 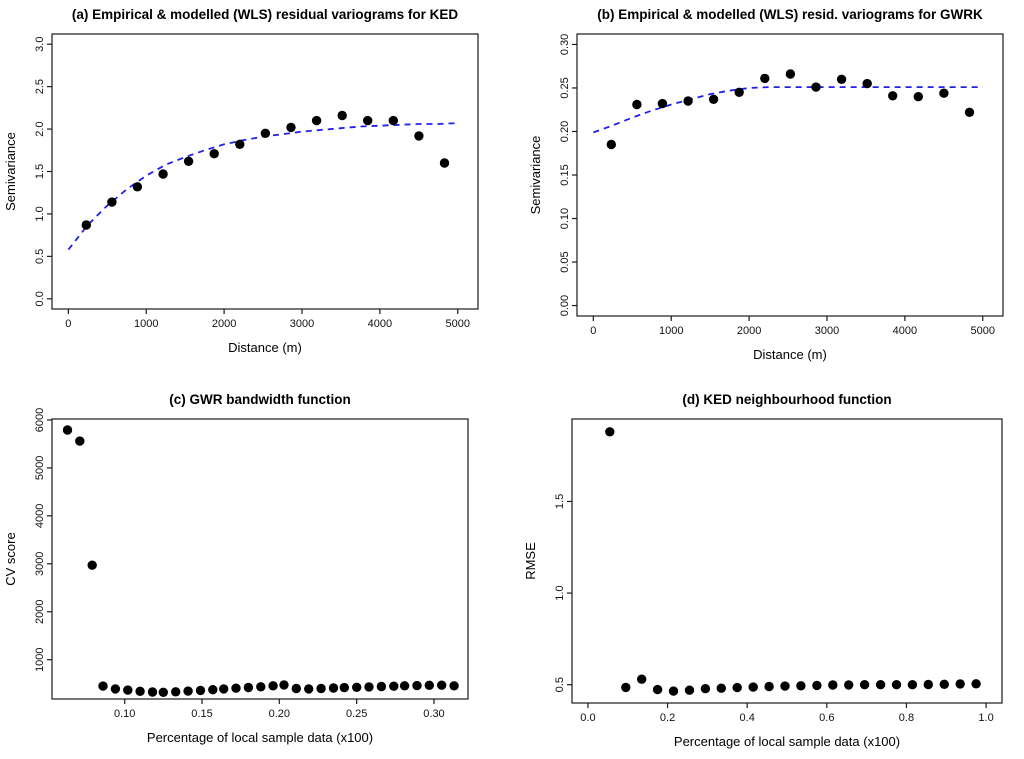 I want to click on x-tick-label: 0.15, so click(x=201, y=714).